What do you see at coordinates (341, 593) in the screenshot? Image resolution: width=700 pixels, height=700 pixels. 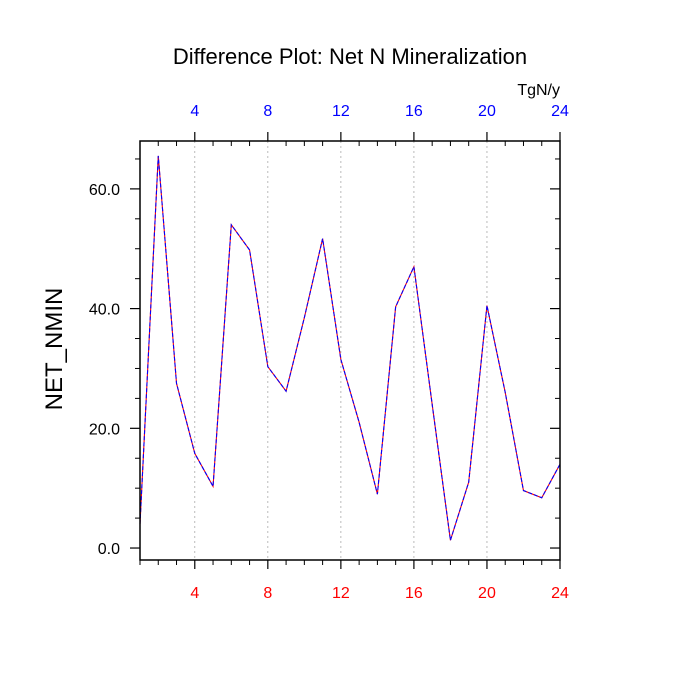 I see `x-tick-label-bottom: 12` at bounding box center [341, 593].